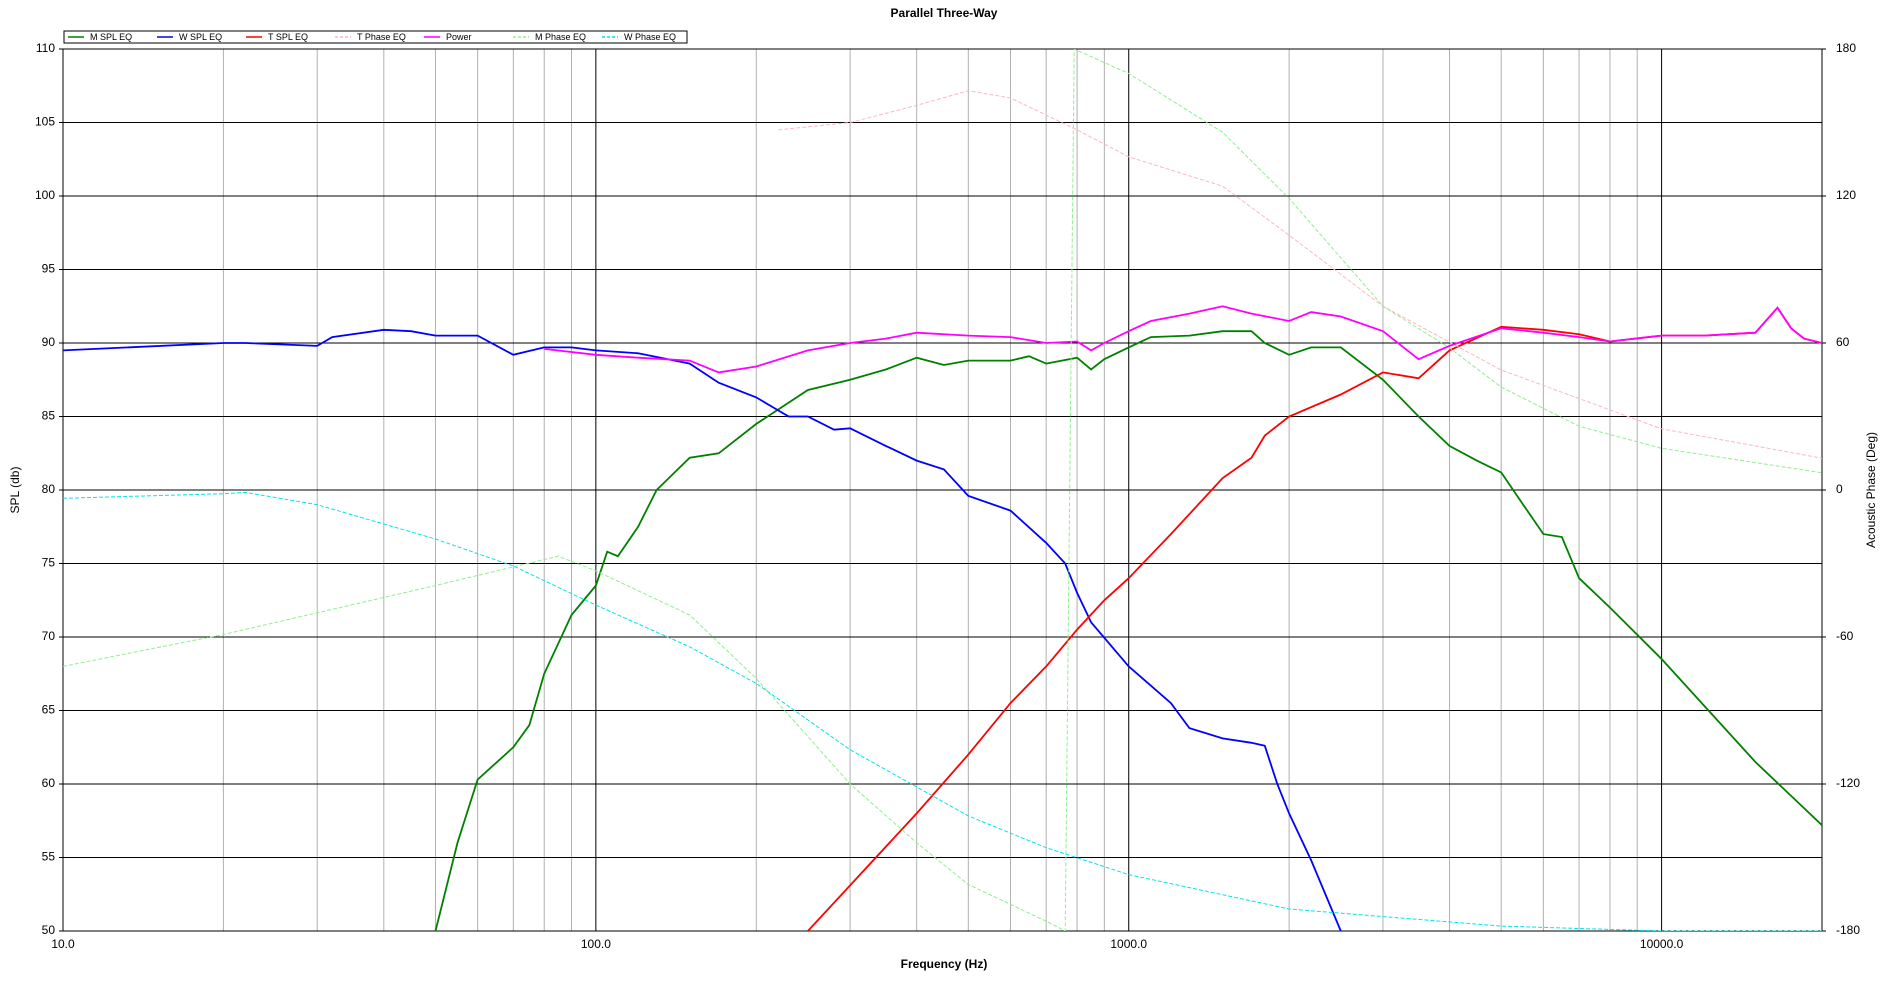  What do you see at coordinates (1848, 783) in the screenshot?
I see `y2-tick-label: -120` at bounding box center [1848, 783].